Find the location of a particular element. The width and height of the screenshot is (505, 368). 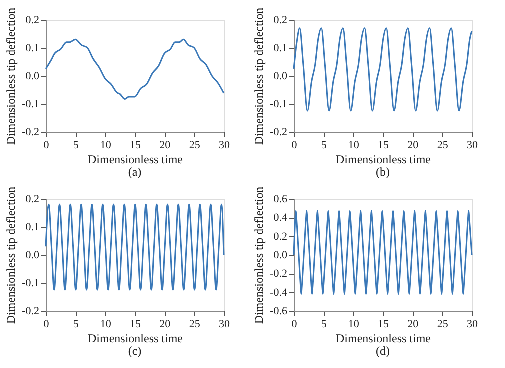

text: (d) is located at coordinates (383, 351).